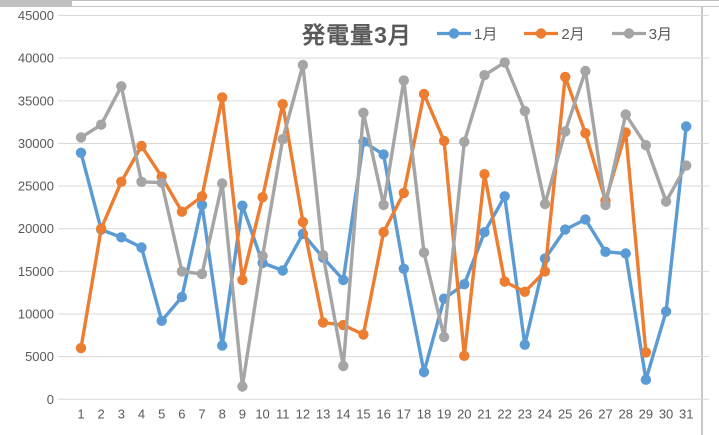 The width and height of the screenshot is (719, 435). What do you see at coordinates (50, 399) in the screenshot?
I see `y-axis-label: 0` at bounding box center [50, 399].